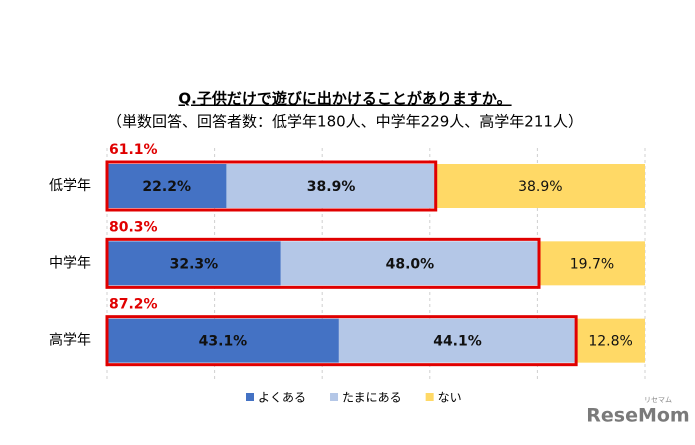  I want to click on chart-subtitle: （単数回答、回答者数：低学年180人、中学年229人、高学年211人）, so click(345, 122).